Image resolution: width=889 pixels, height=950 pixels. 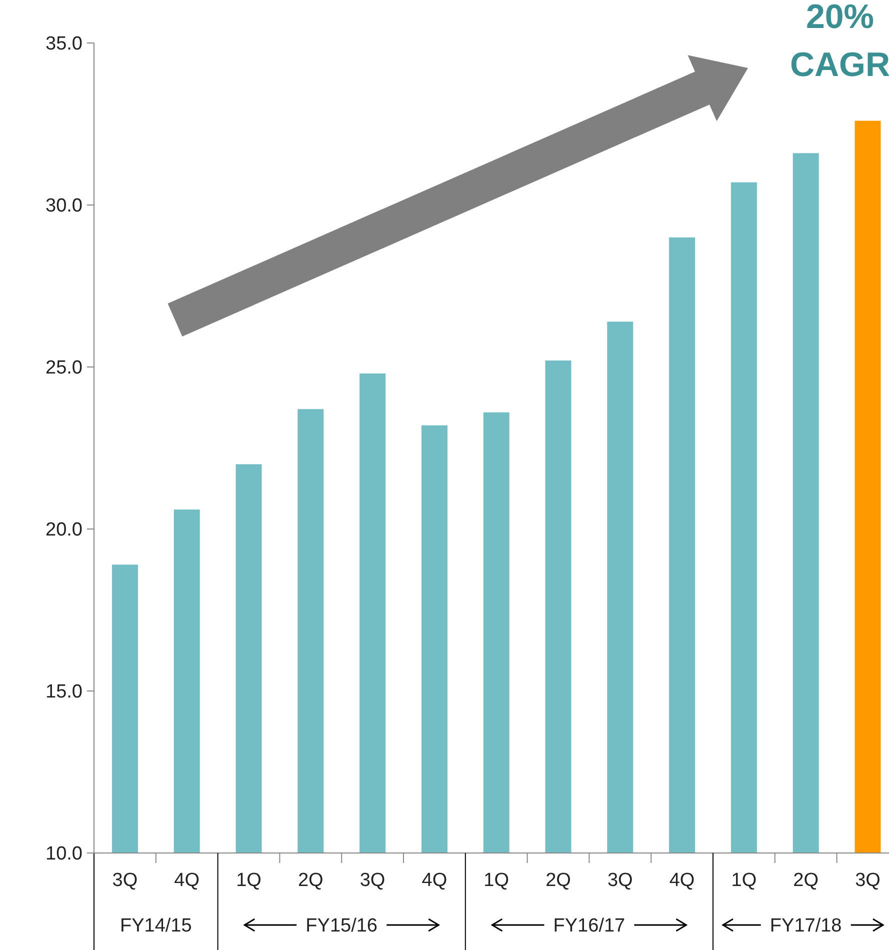 What do you see at coordinates (839, 42) in the screenshot?
I see `annotation: 20% CAGR` at bounding box center [839, 42].